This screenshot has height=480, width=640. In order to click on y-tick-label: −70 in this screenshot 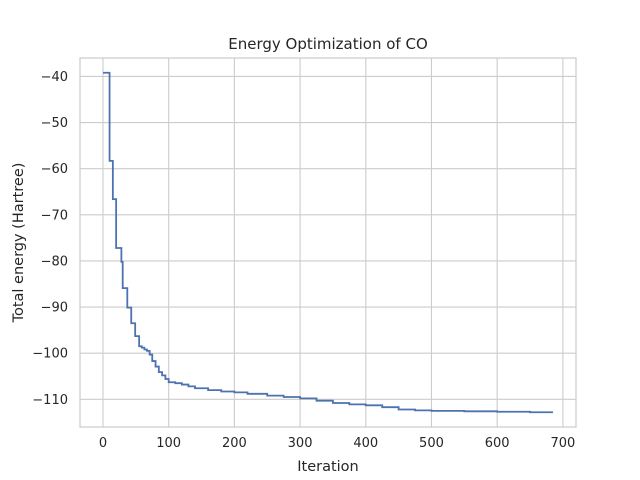, I will do `click(54, 215)`.